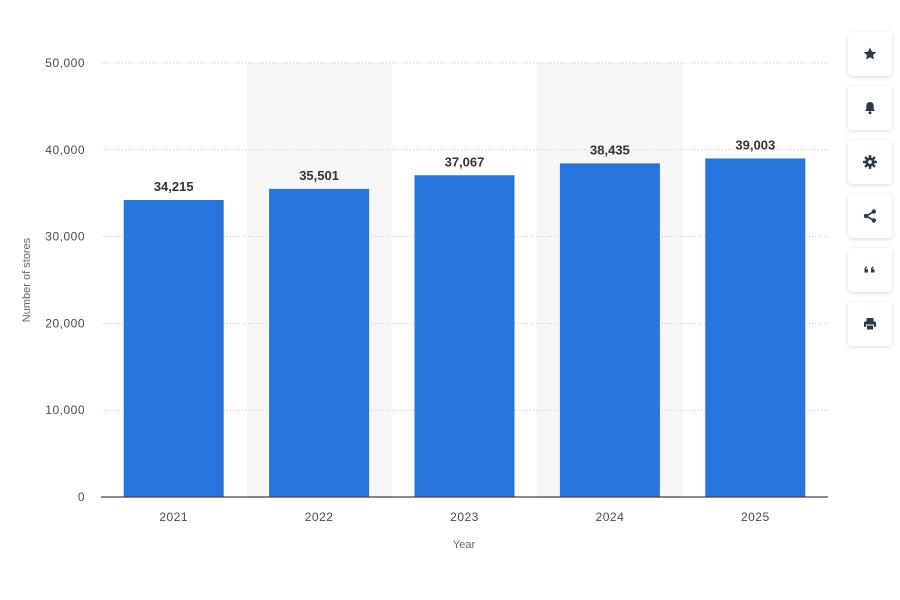  What do you see at coordinates (27, 279) in the screenshot?
I see `y-axis-title: Number of stores` at bounding box center [27, 279].